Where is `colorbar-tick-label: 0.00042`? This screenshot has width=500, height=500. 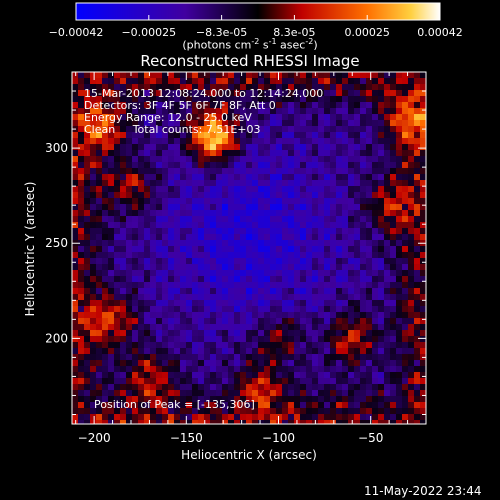 colorbar-tick-label: 0.00042 is located at coordinates (440, 32).